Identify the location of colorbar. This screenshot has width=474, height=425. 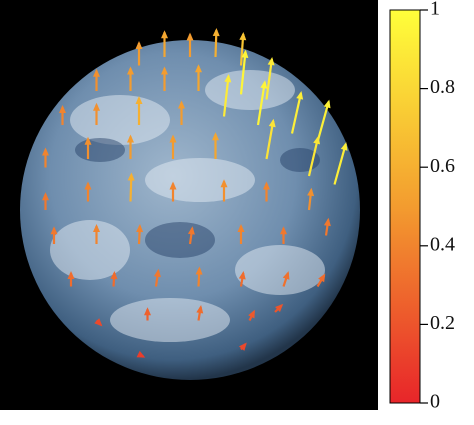
(405, 206).